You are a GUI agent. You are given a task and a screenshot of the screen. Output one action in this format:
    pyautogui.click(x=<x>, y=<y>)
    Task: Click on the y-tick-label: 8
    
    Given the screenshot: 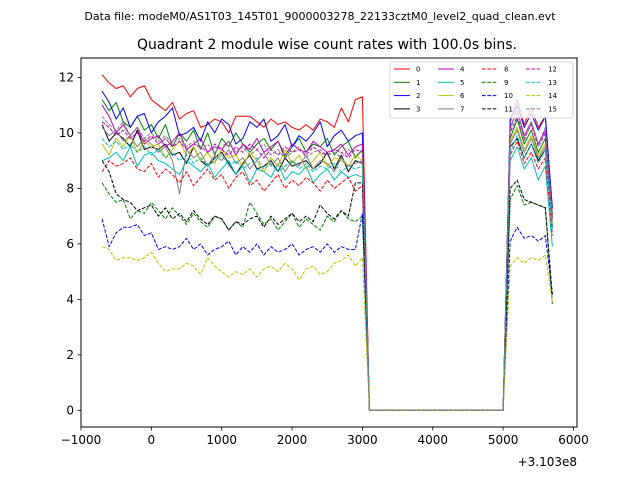 What is the action you would take?
    pyautogui.click(x=70, y=188)
    